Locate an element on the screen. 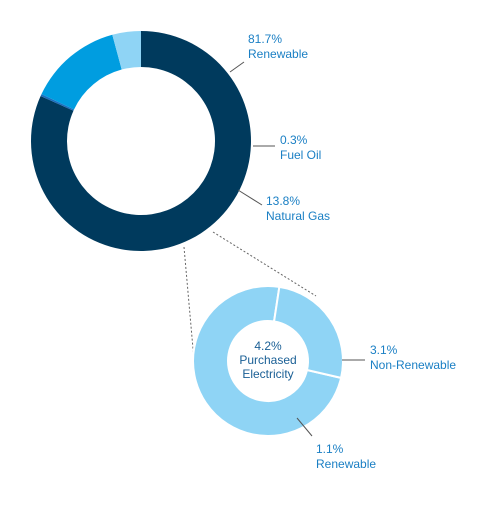 This screenshot has height=510, width=481. natural-gas-name-label: Natural Gas is located at coordinates (298, 216).